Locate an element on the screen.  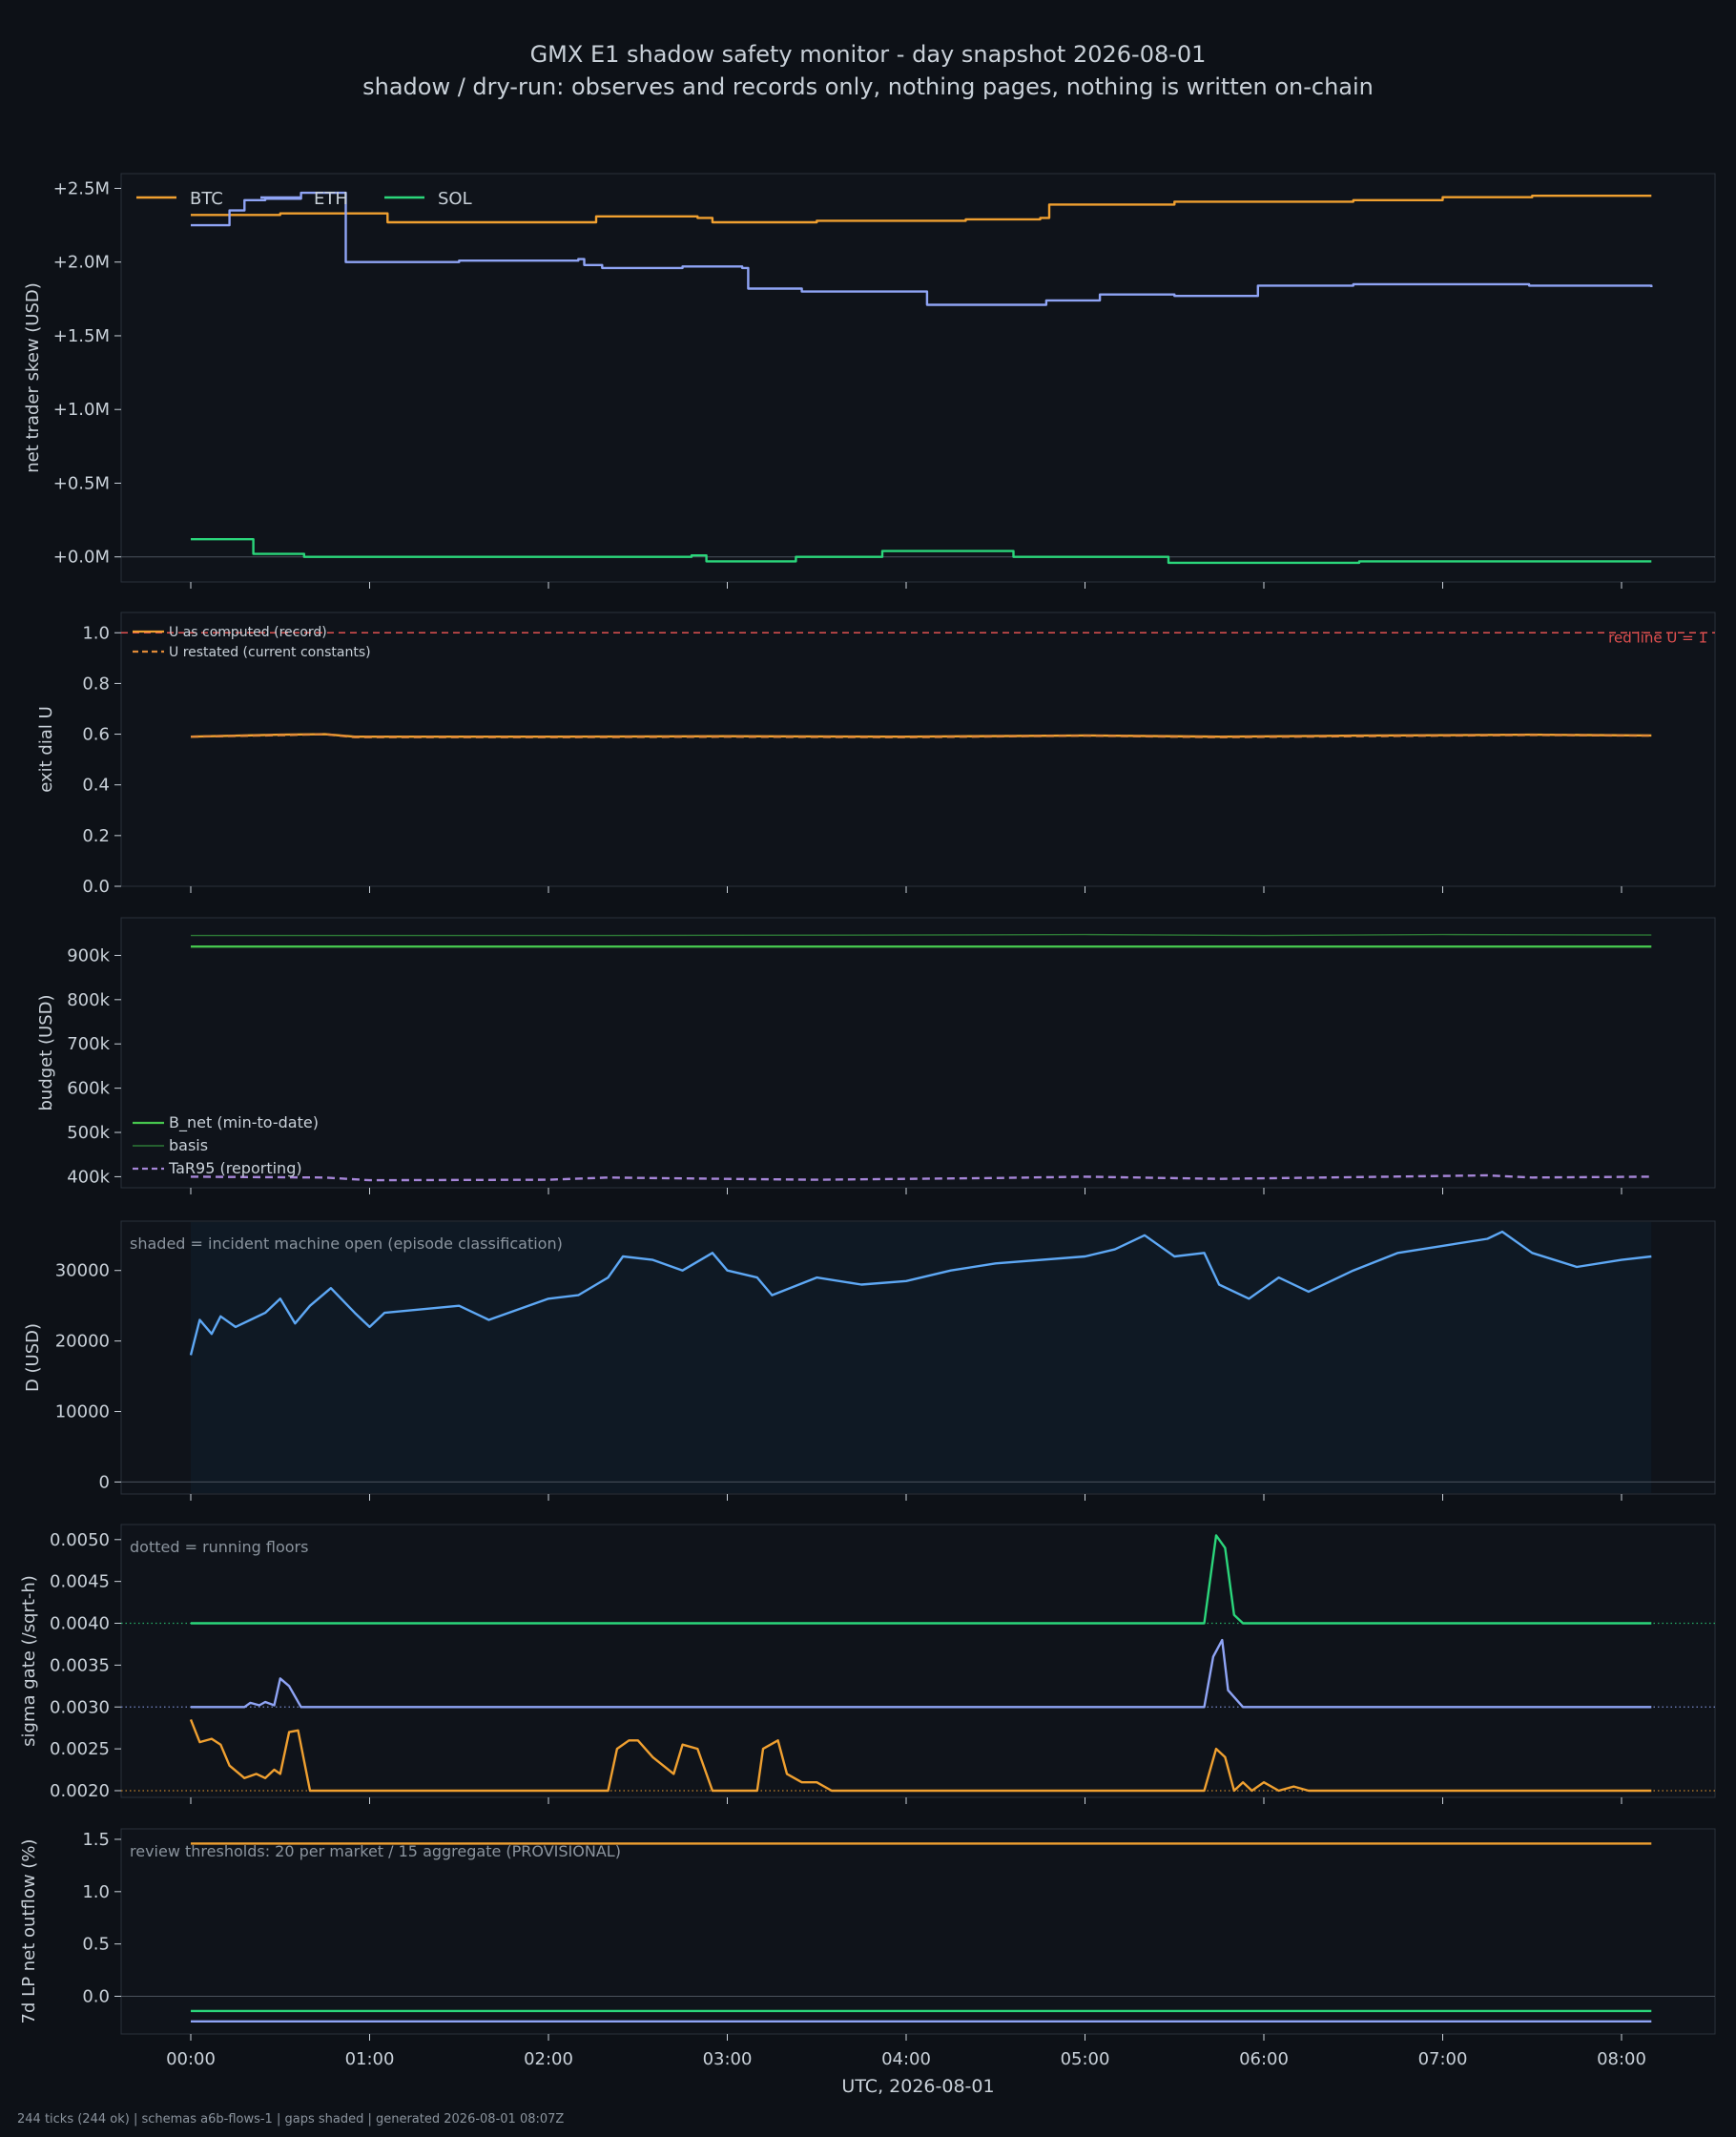
y-tick-label: +1.5M is located at coordinates (81, 336).